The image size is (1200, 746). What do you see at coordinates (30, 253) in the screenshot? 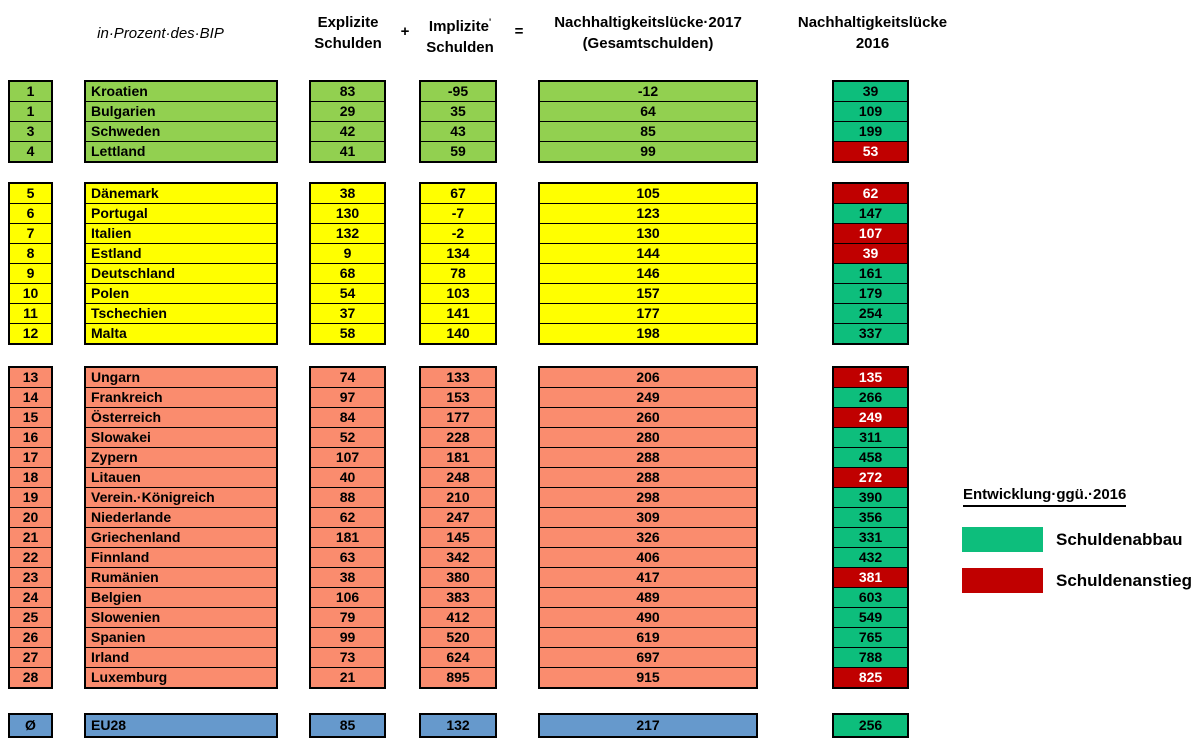
I see `rank-cell: 8` at bounding box center [30, 253].